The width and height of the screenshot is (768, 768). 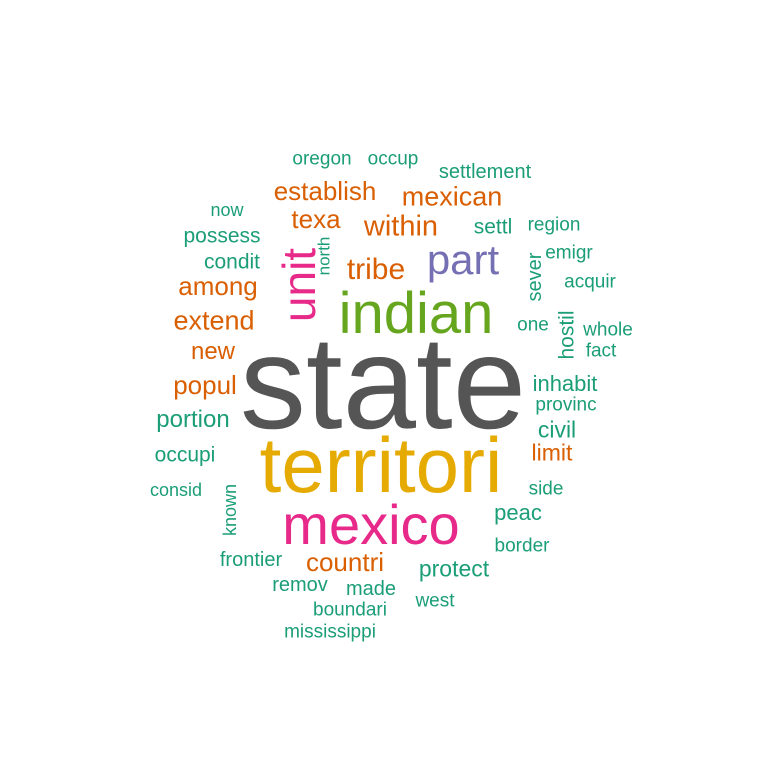 I want to click on word-indian: indian, so click(x=416, y=313).